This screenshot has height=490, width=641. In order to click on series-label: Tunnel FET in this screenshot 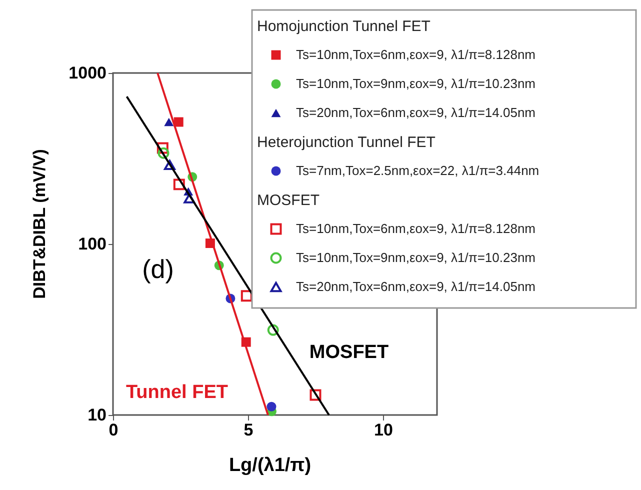, I will do `click(177, 392)`.